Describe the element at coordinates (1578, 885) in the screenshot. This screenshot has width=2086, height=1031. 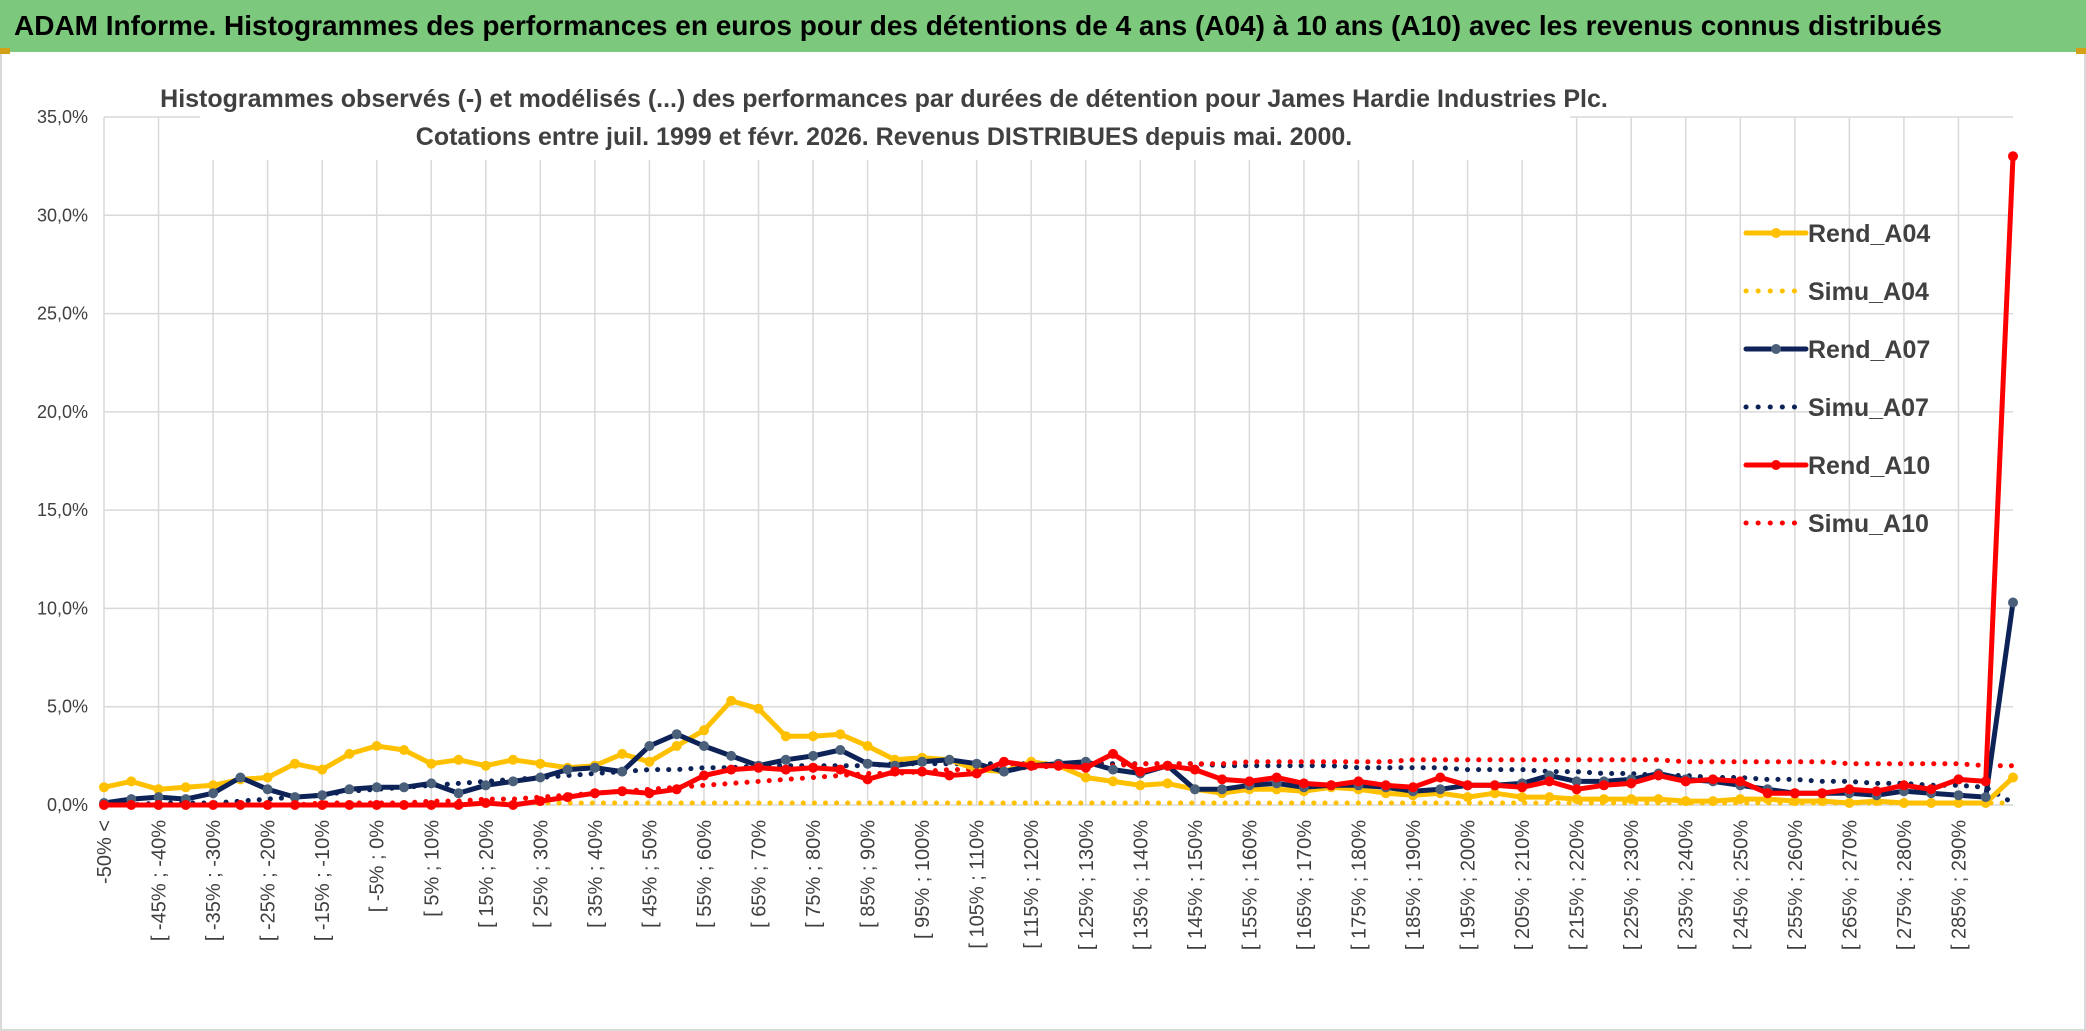
I see `x-tick-label: [ 215% ; 220%` at that location.